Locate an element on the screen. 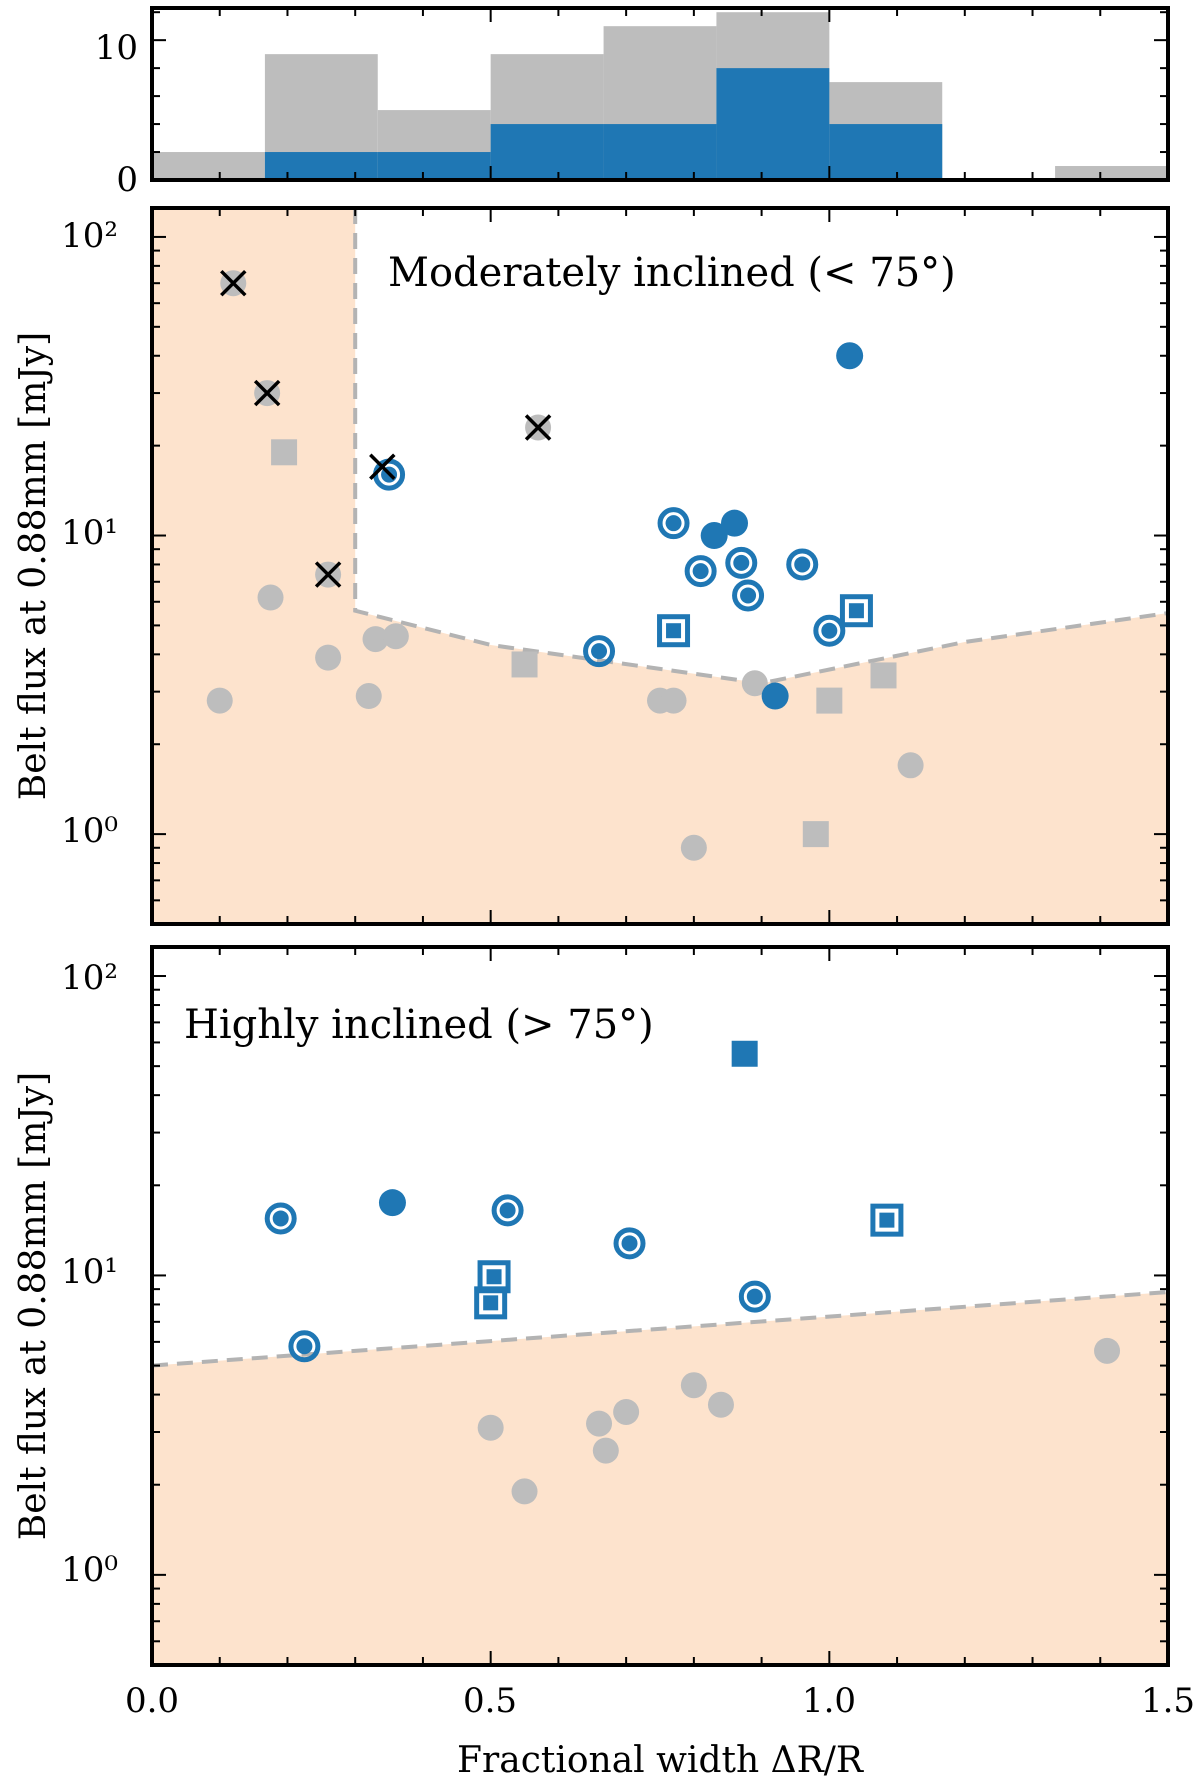  mid-point-blue-ring-26-ring is located at coordinates (673, 523).